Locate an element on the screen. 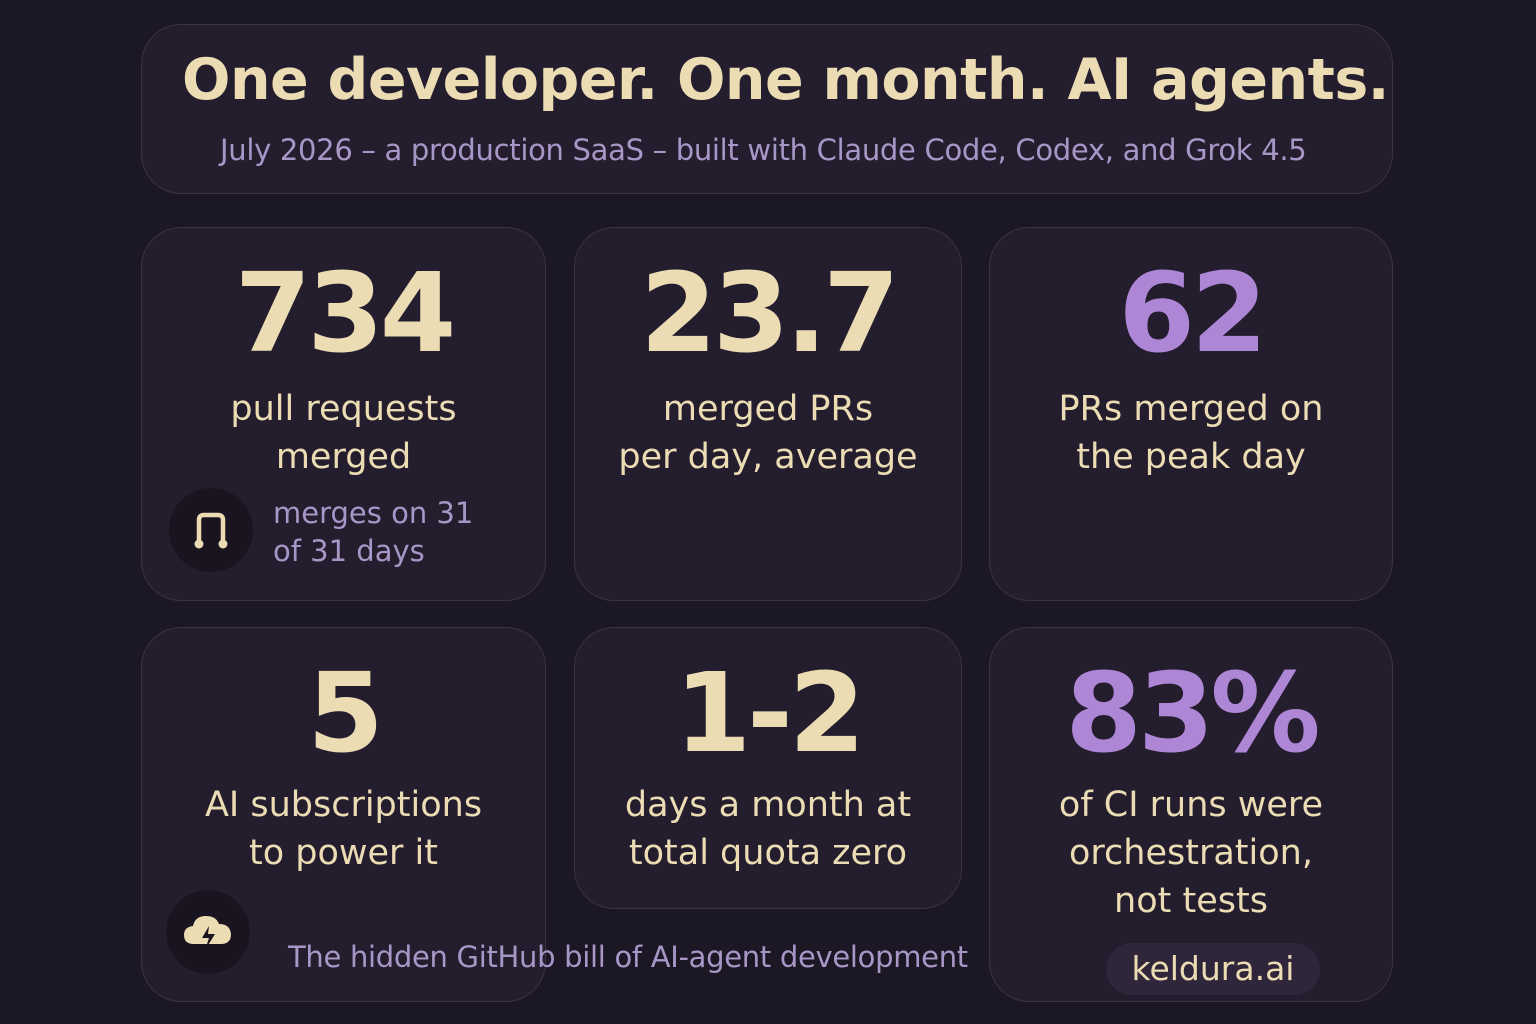  stat-label: of CI runs were orchestration, not tests is located at coordinates (1191, 853).